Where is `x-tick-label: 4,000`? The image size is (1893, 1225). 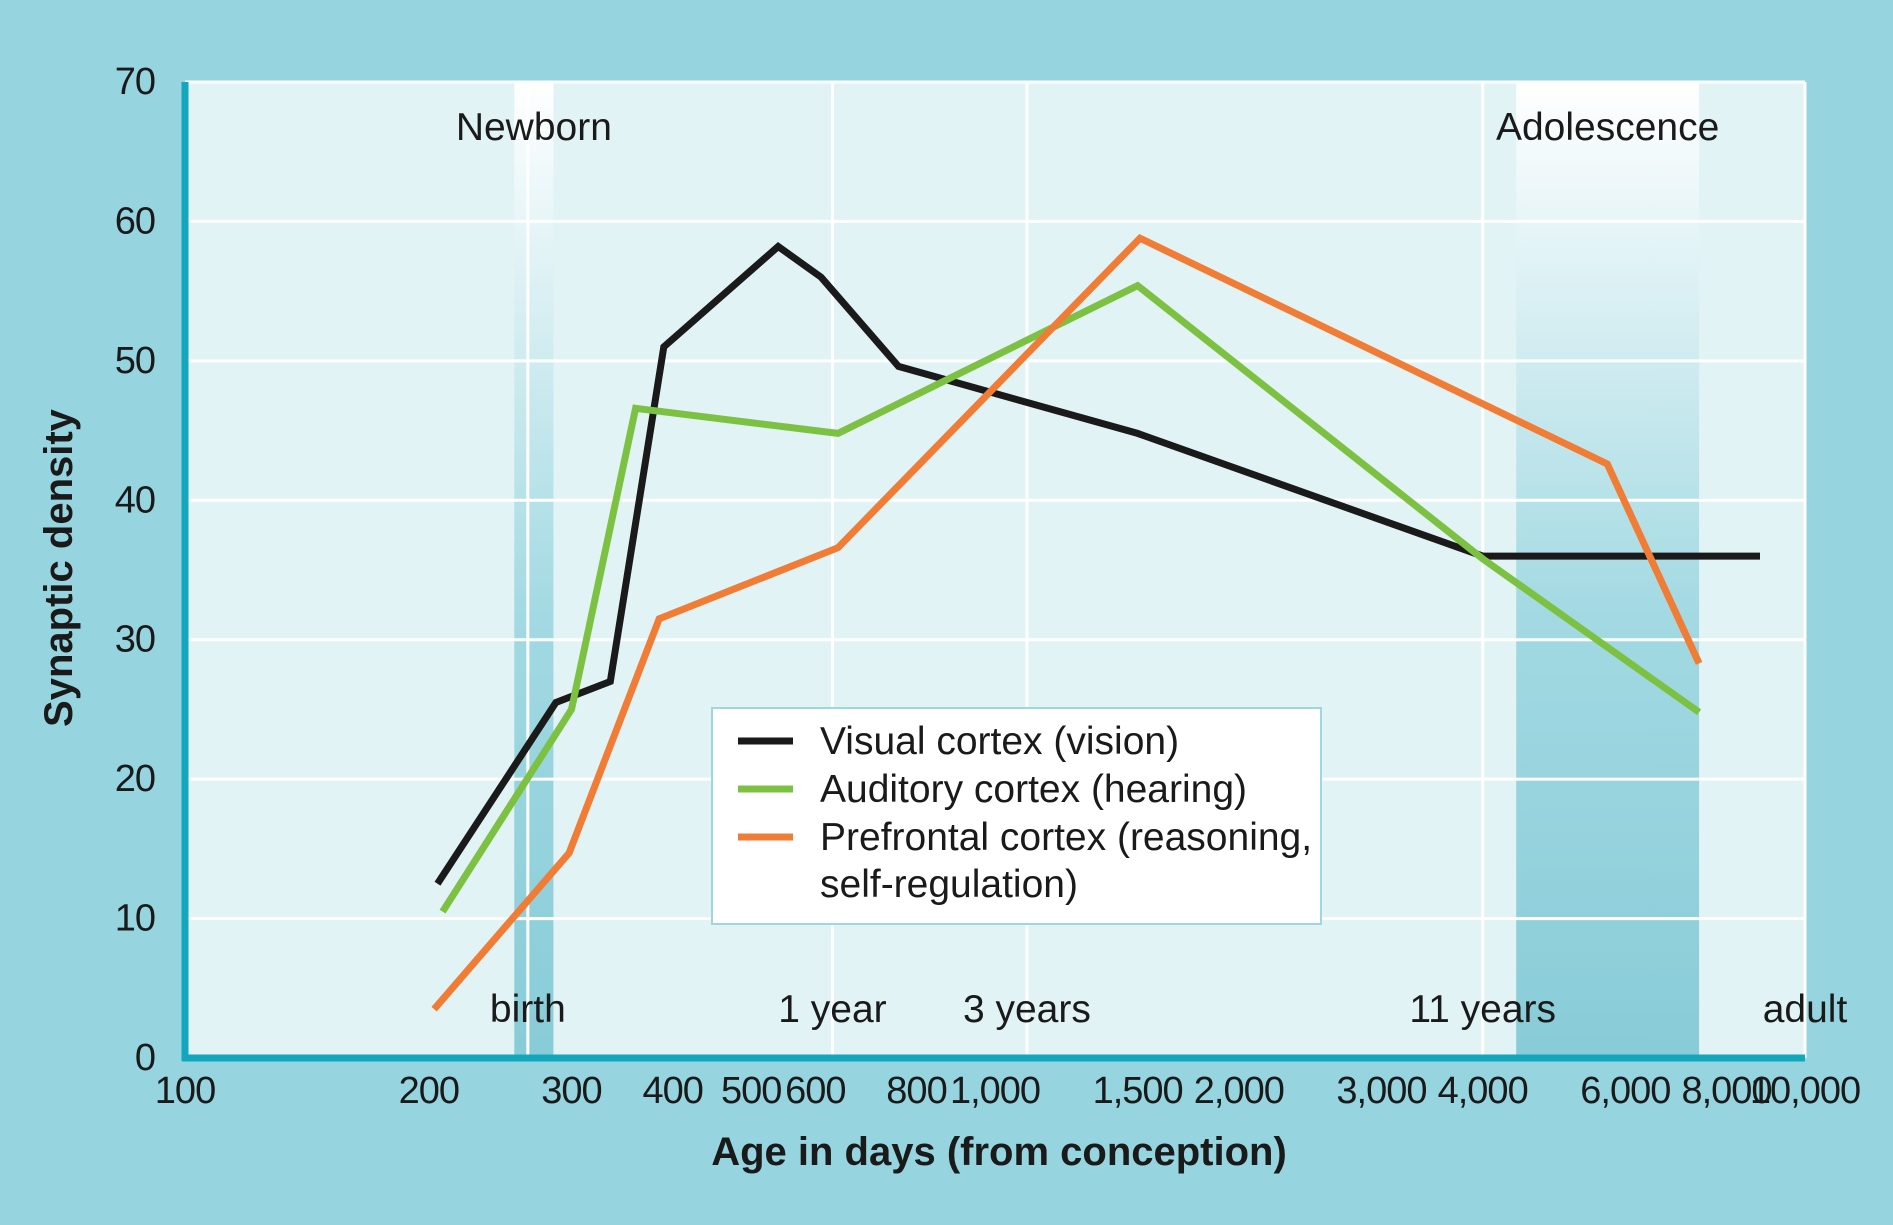 x-tick-label: 4,000 is located at coordinates (1483, 1091).